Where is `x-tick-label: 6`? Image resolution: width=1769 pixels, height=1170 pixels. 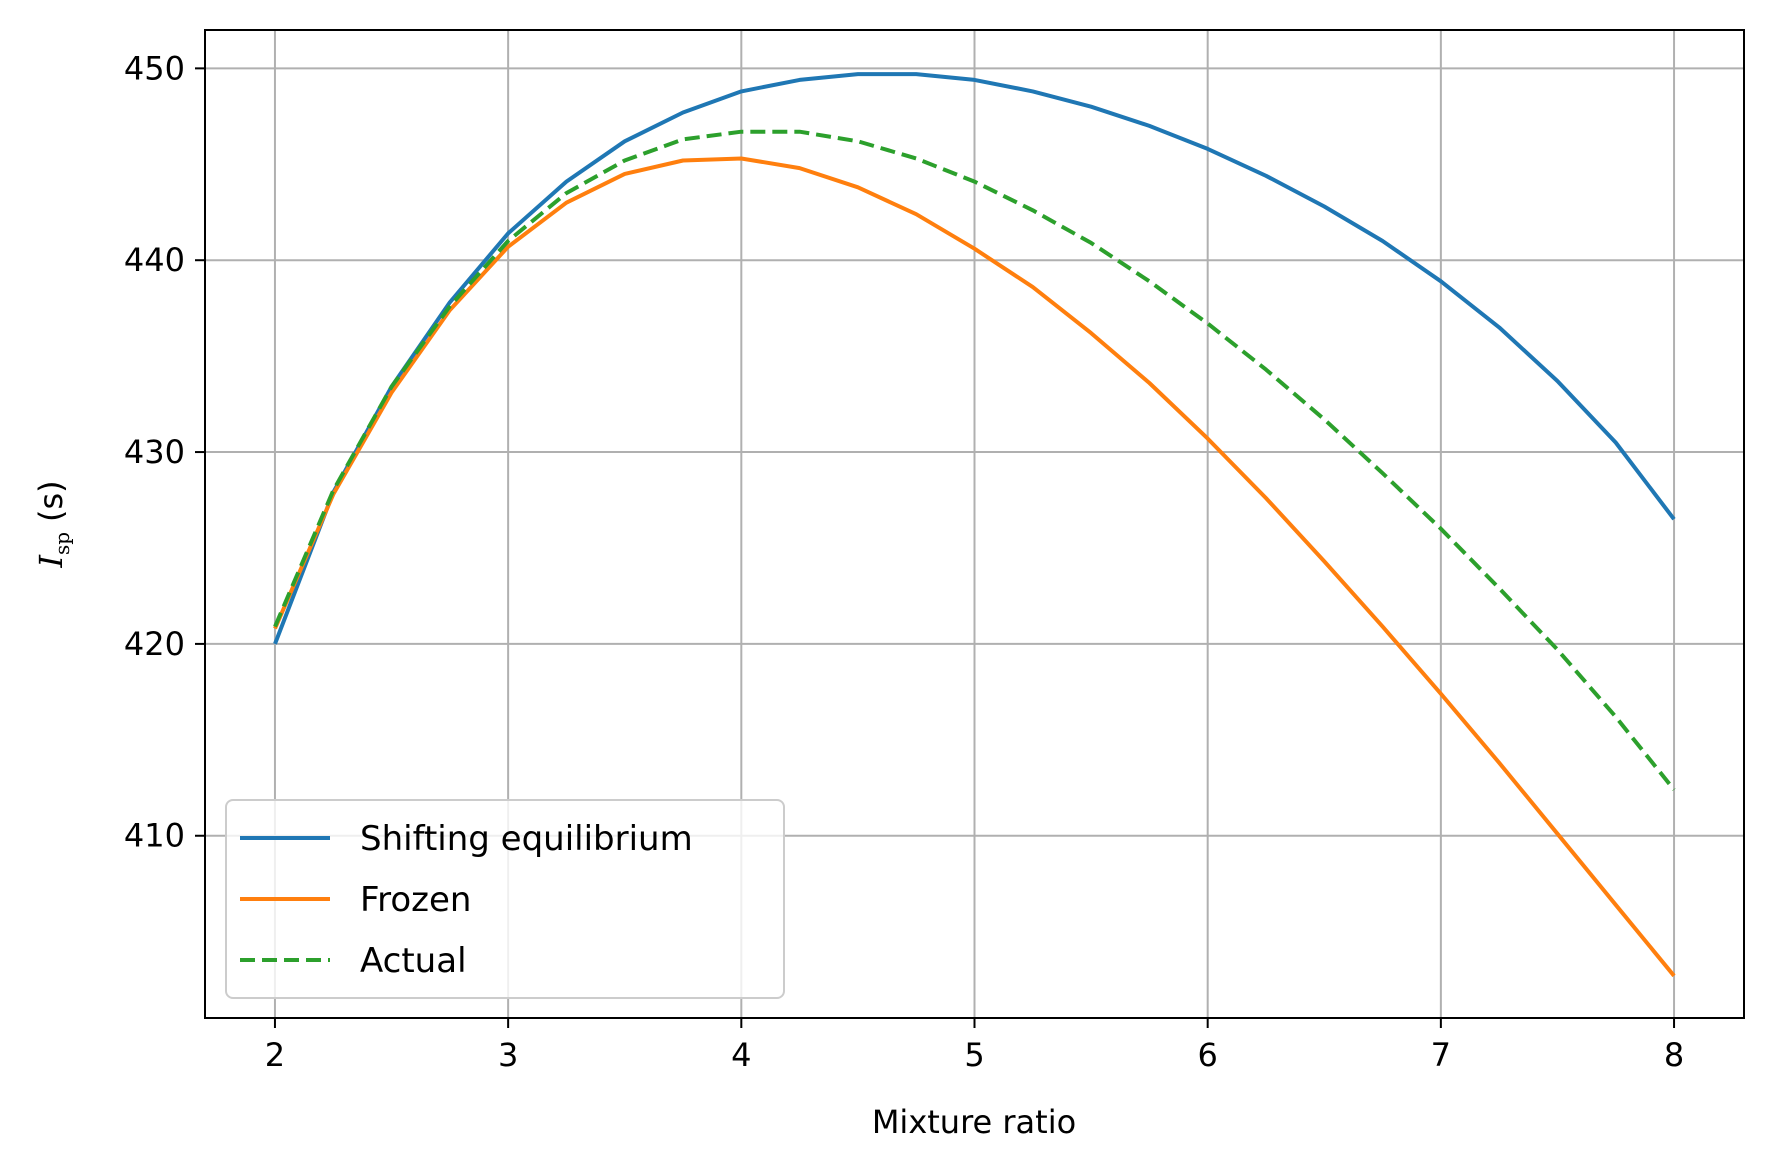
x-tick-label: 6 is located at coordinates (1208, 1055).